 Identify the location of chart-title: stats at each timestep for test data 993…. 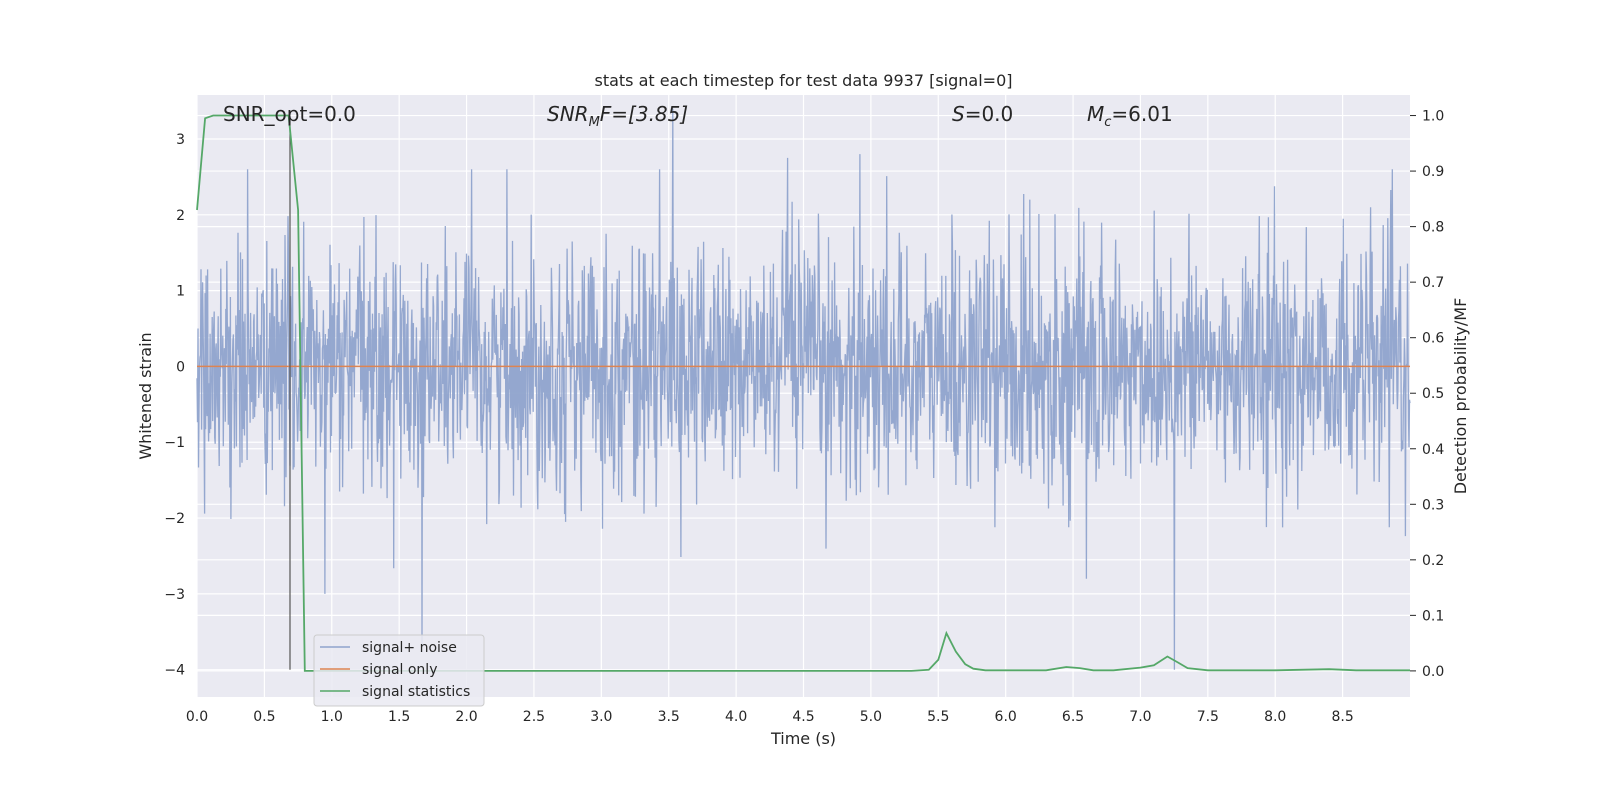
(803, 80).